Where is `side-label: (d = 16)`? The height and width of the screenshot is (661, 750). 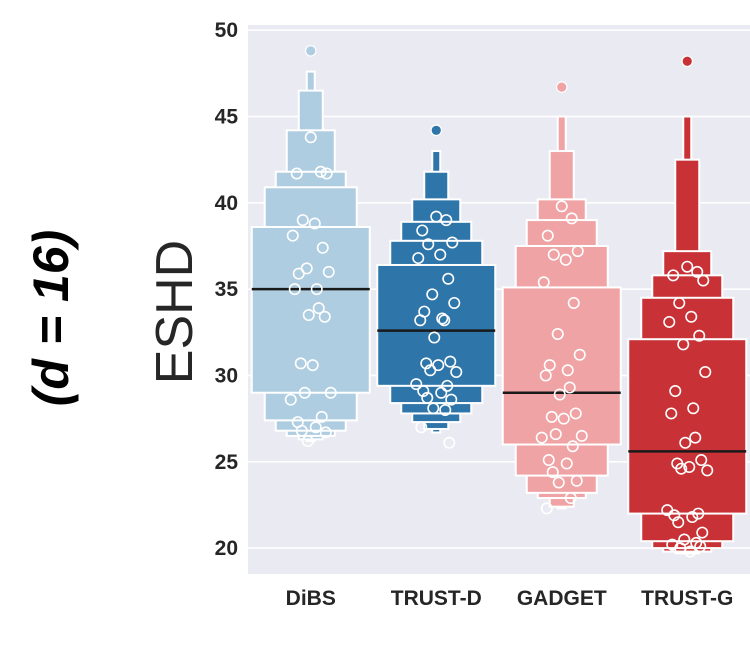
side-label: (d = 16) is located at coordinates (51, 318).